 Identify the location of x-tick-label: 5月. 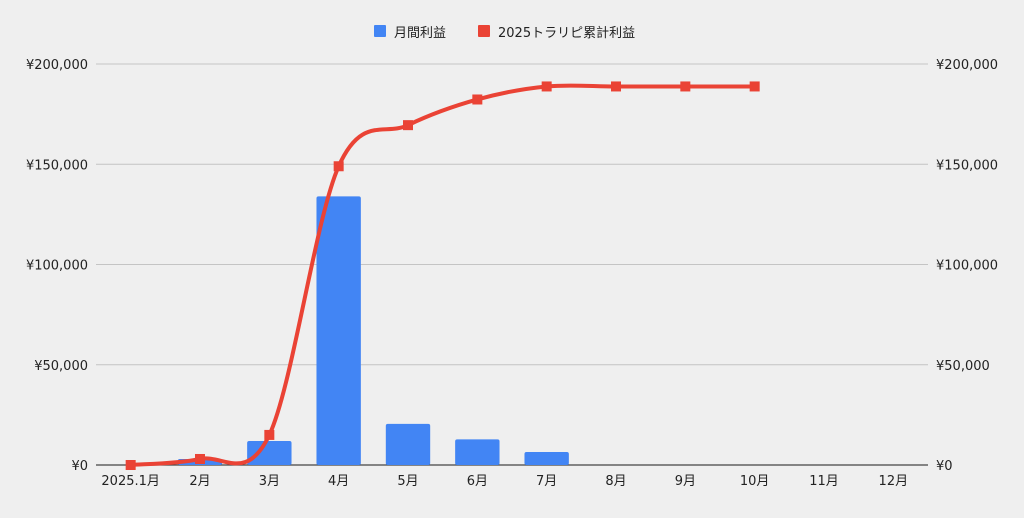
(407, 481).